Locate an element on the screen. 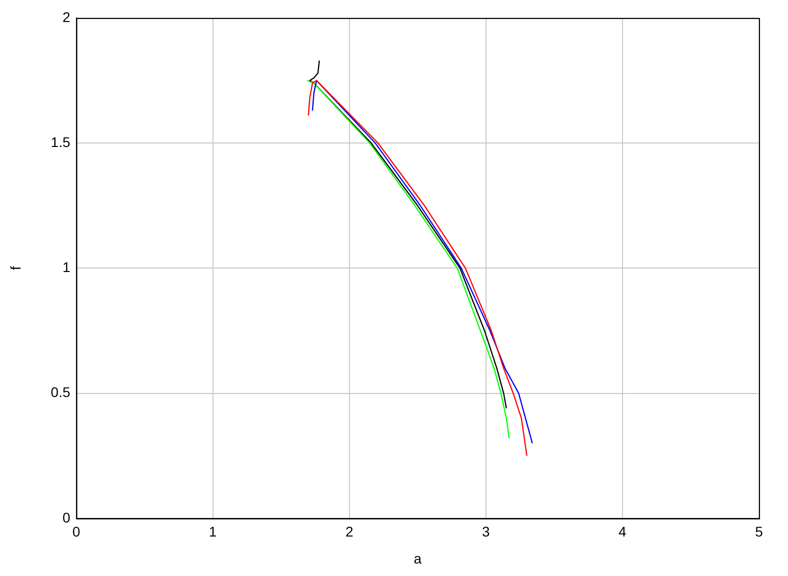 This screenshot has width=788, height=576. x-axis-title: a is located at coordinates (418, 558).